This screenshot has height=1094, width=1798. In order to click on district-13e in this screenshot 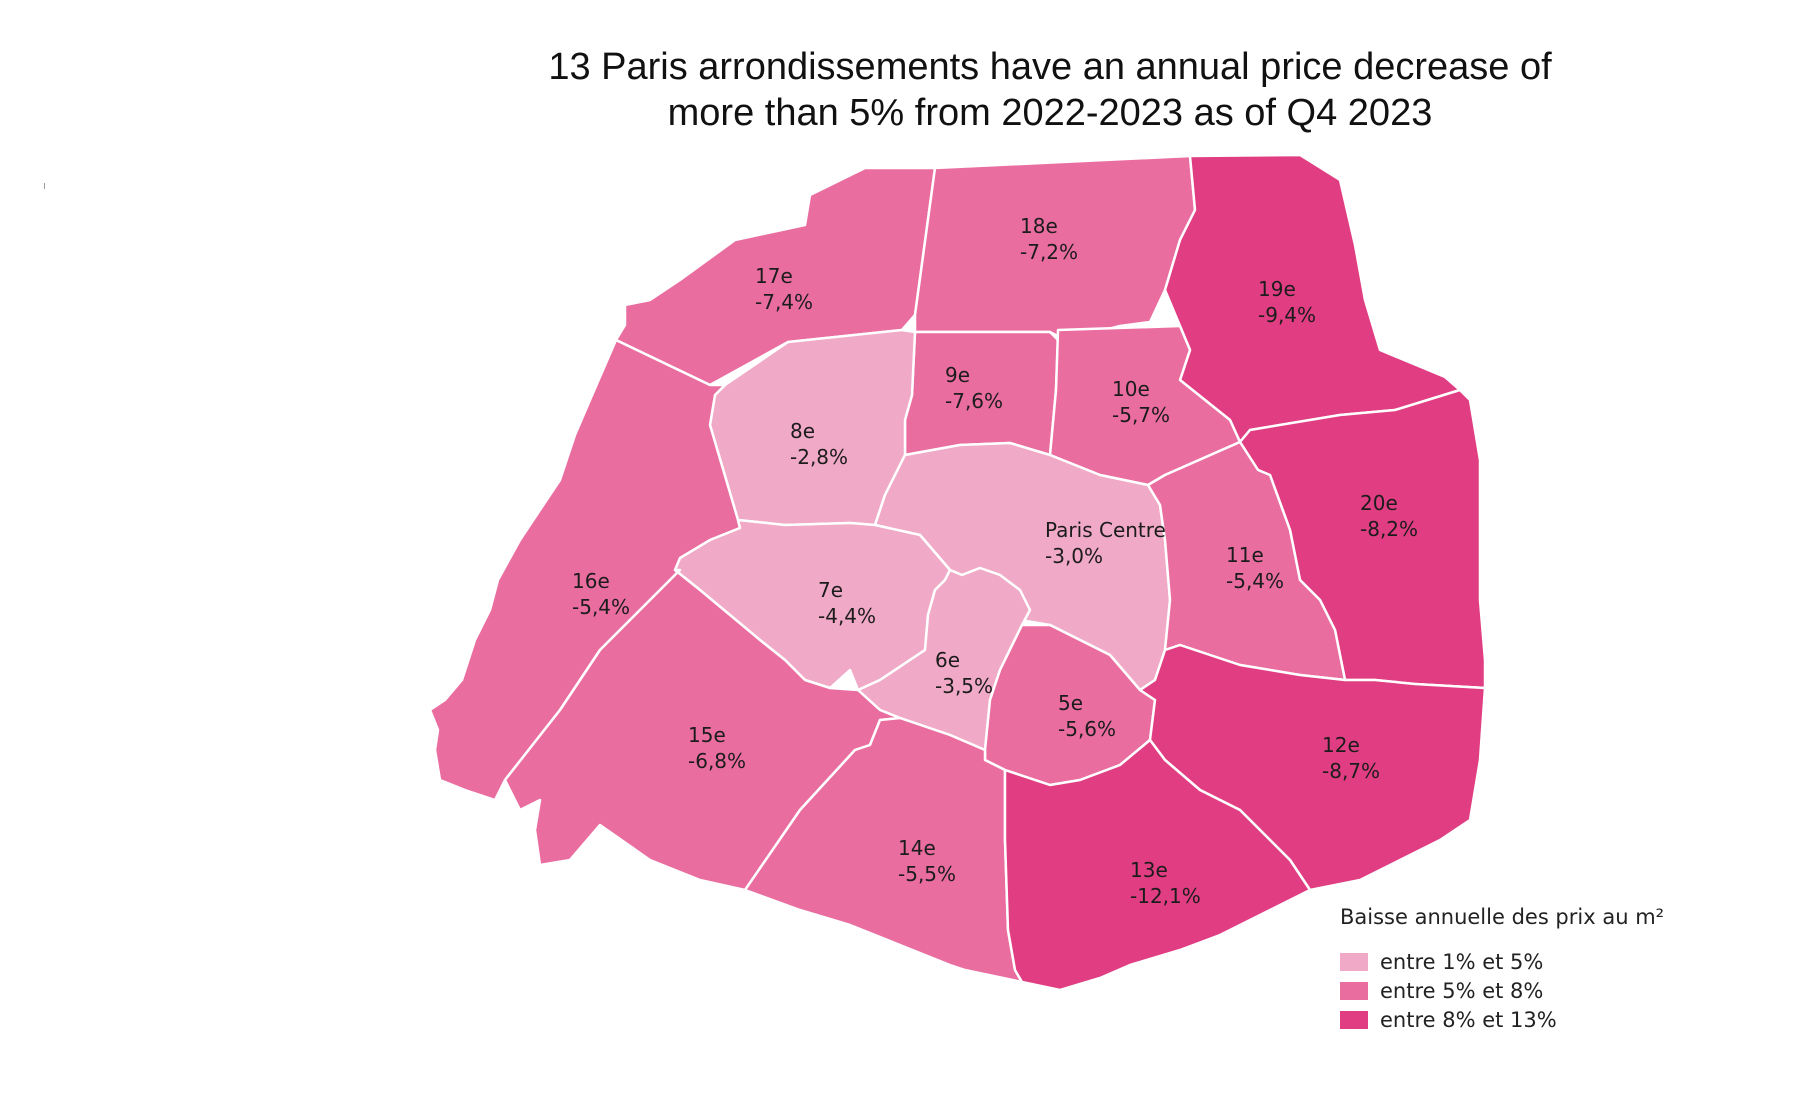, I will do `click(1157, 865)`.